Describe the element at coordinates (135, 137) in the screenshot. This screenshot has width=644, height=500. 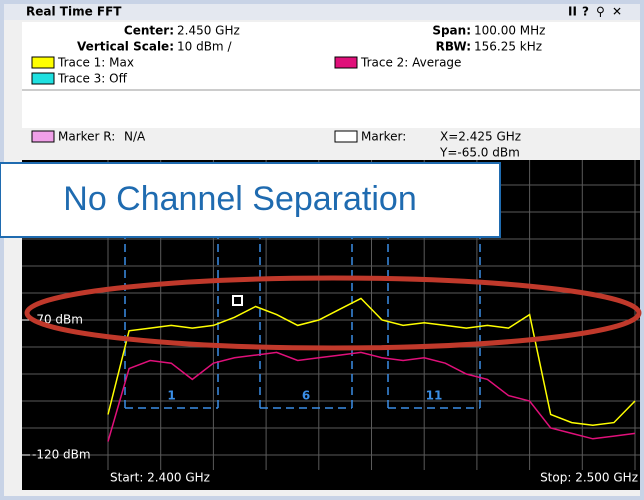
I see `marker-r-value: N/A` at that location.